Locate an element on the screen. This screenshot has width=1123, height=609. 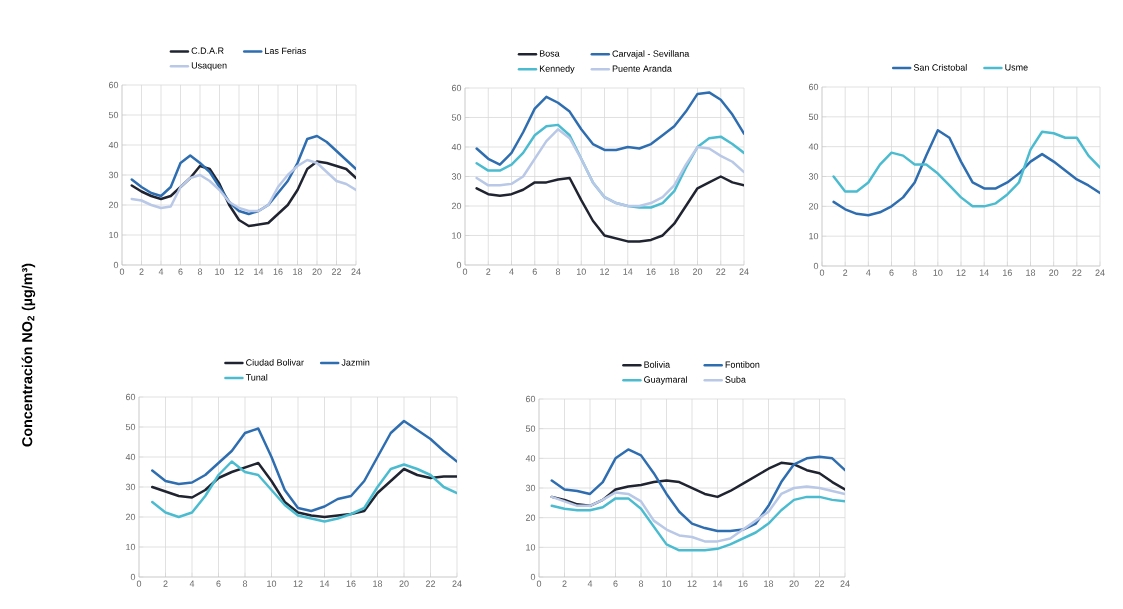
legend-label: Las Ferias is located at coordinates (285, 50).